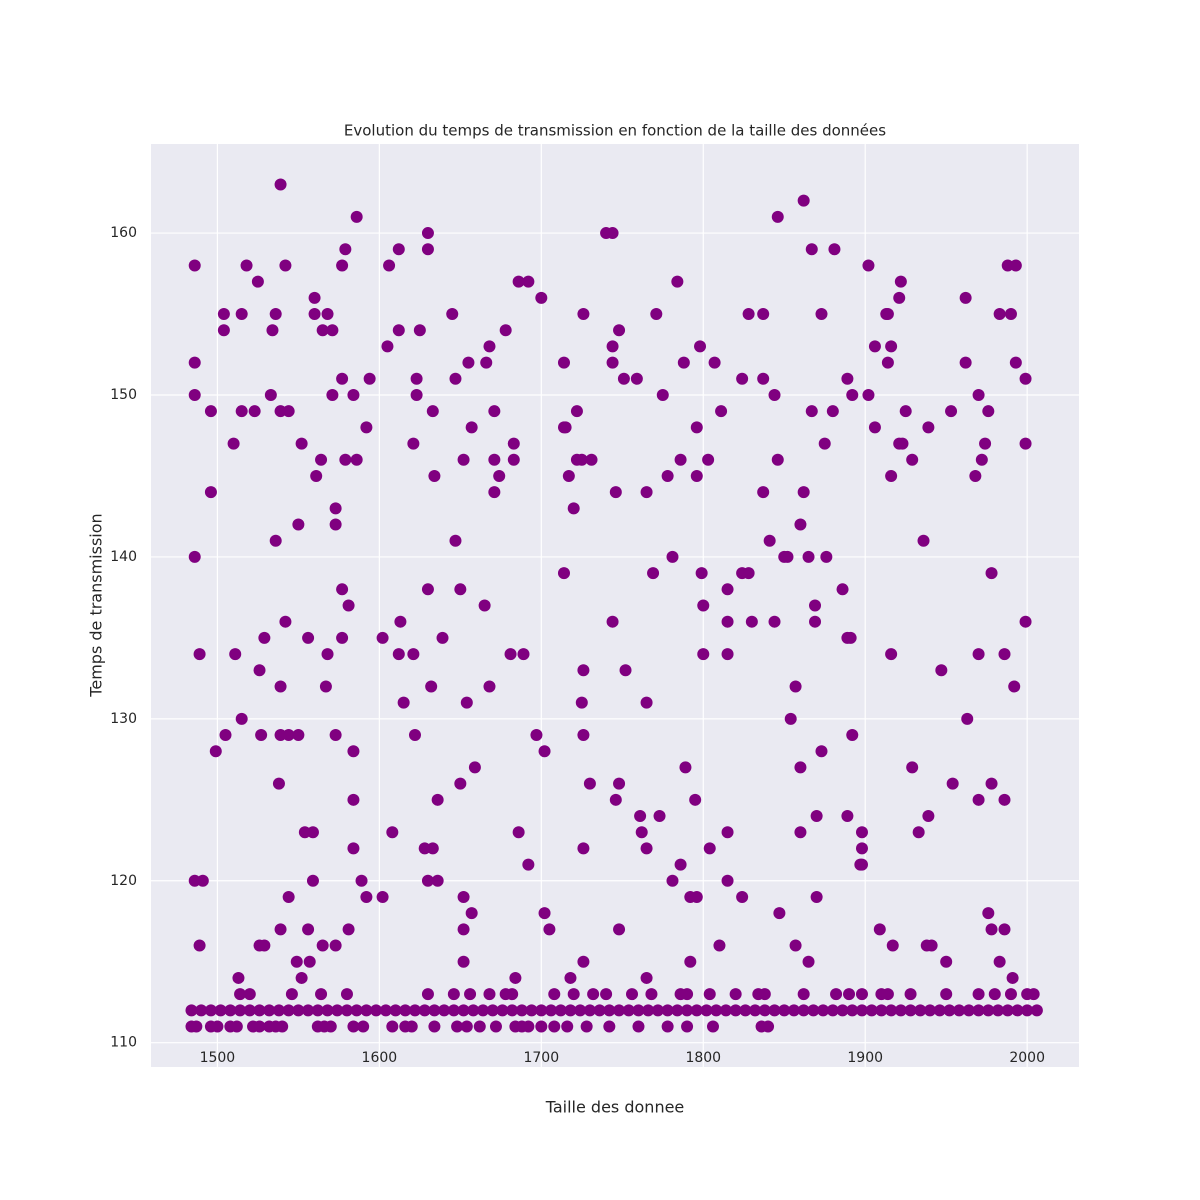  Describe the element at coordinates (541, 1058) in the screenshot. I see `x-tick-label: 1700` at that location.